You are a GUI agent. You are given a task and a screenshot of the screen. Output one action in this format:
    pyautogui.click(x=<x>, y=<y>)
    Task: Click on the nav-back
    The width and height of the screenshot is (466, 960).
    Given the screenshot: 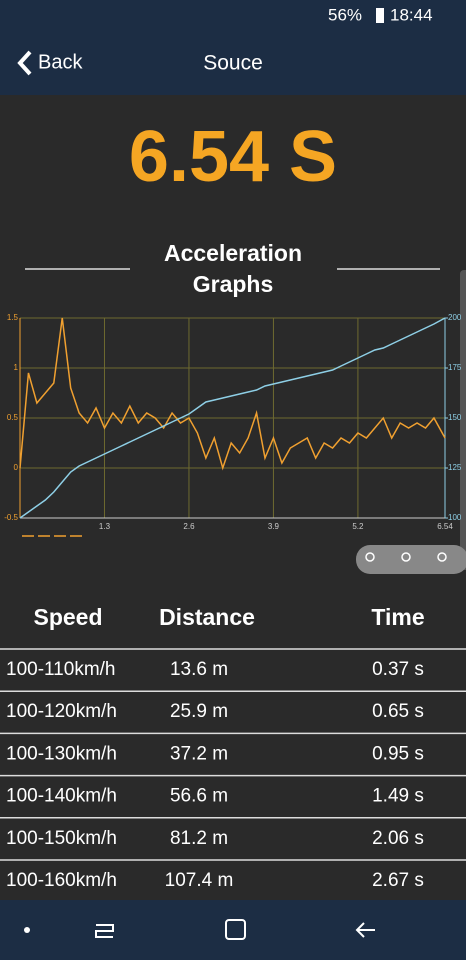 What is the action you would take?
    pyautogui.click(x=365, y=930)
    